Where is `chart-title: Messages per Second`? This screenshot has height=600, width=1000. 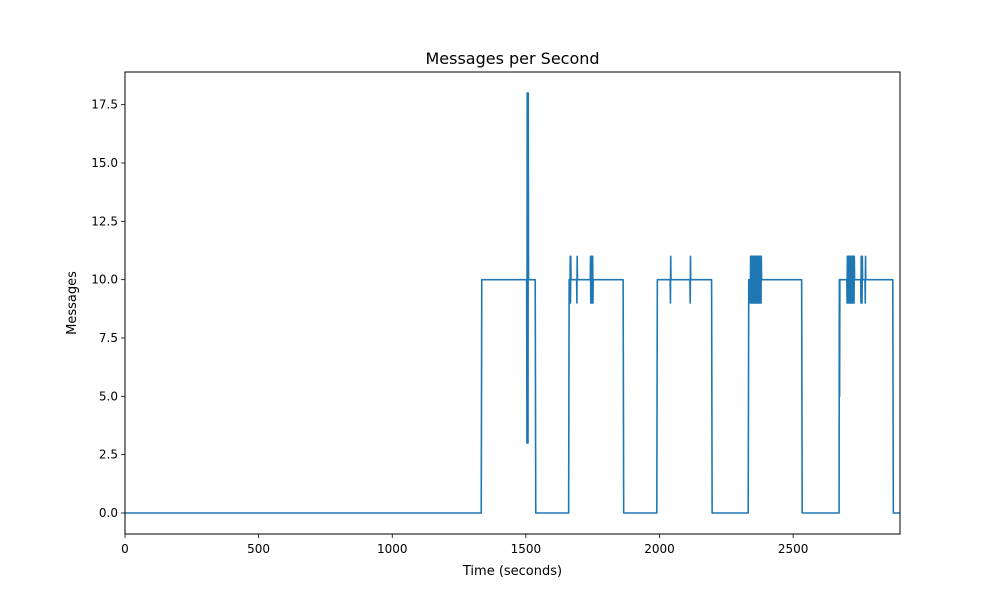
chart-title: Messages per Second is located at coordinates (512, 58).